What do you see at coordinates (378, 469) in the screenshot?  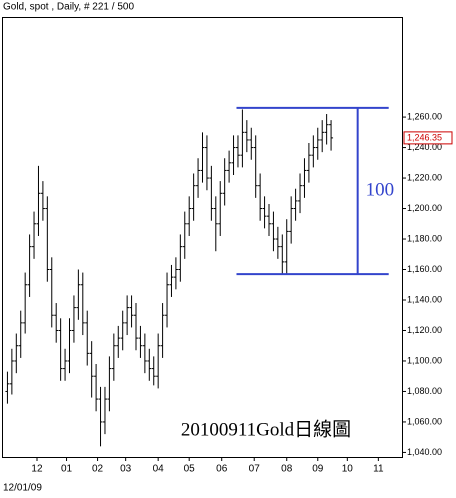 I see `x-tick-label: 11` at bounding box center [378, 469].